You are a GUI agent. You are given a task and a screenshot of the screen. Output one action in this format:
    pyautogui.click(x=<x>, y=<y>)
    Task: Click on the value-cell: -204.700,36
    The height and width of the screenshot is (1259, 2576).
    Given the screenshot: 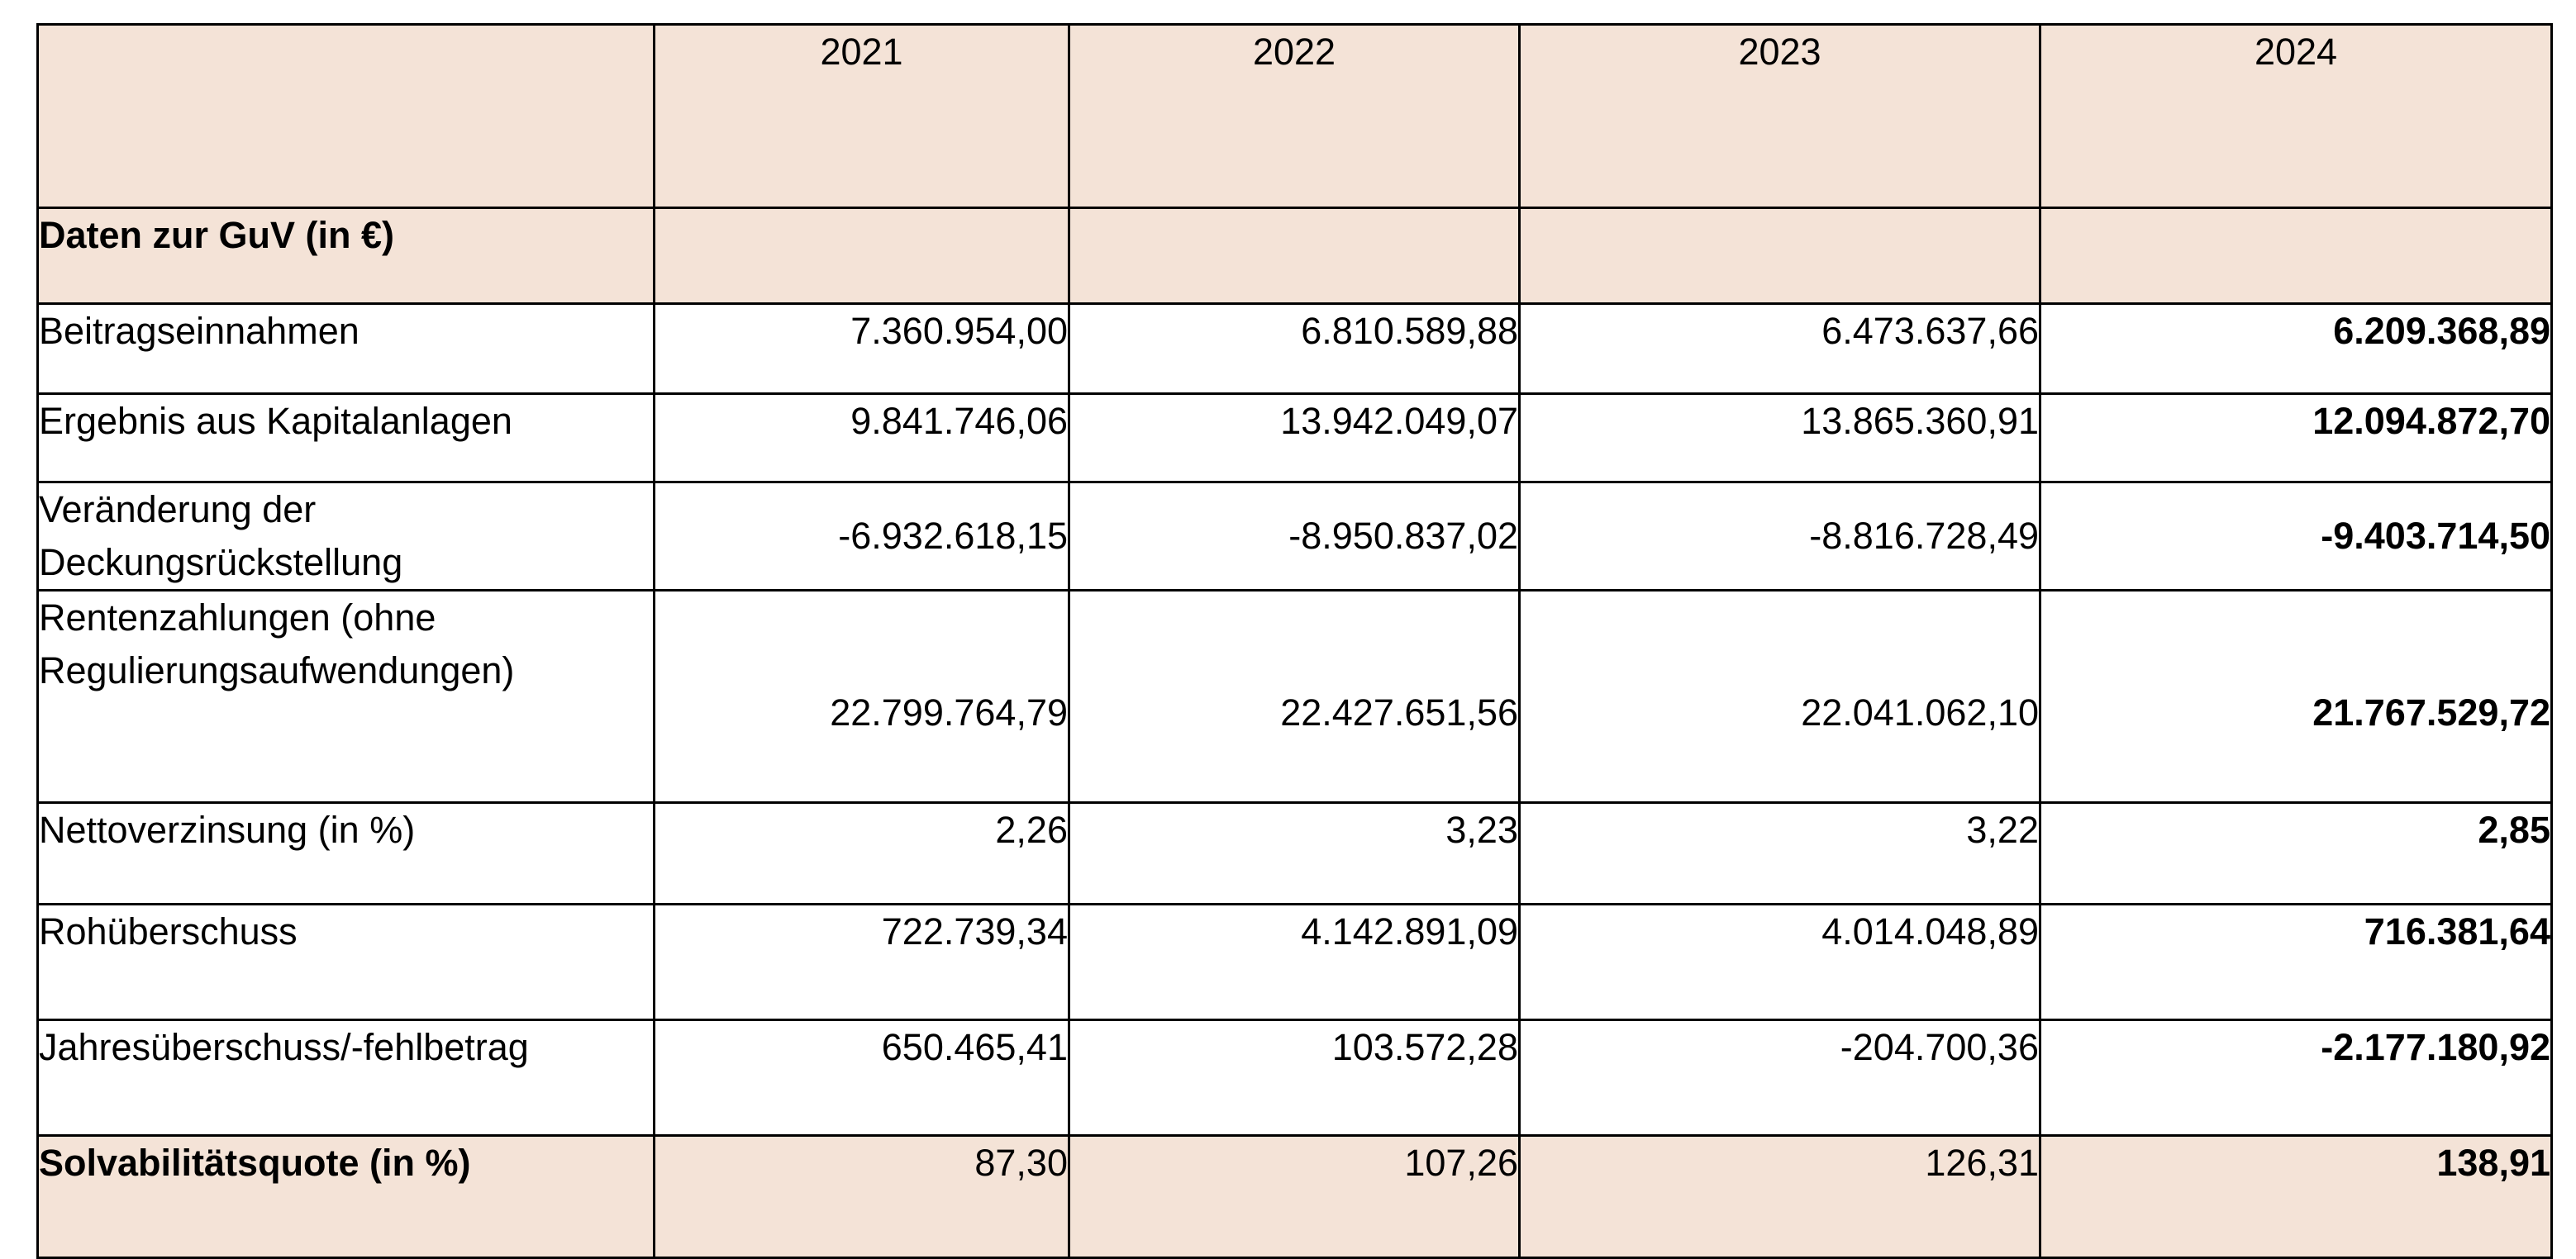 What is the action you would take?
    pyautogui.click(x=1779, y=1078)
    